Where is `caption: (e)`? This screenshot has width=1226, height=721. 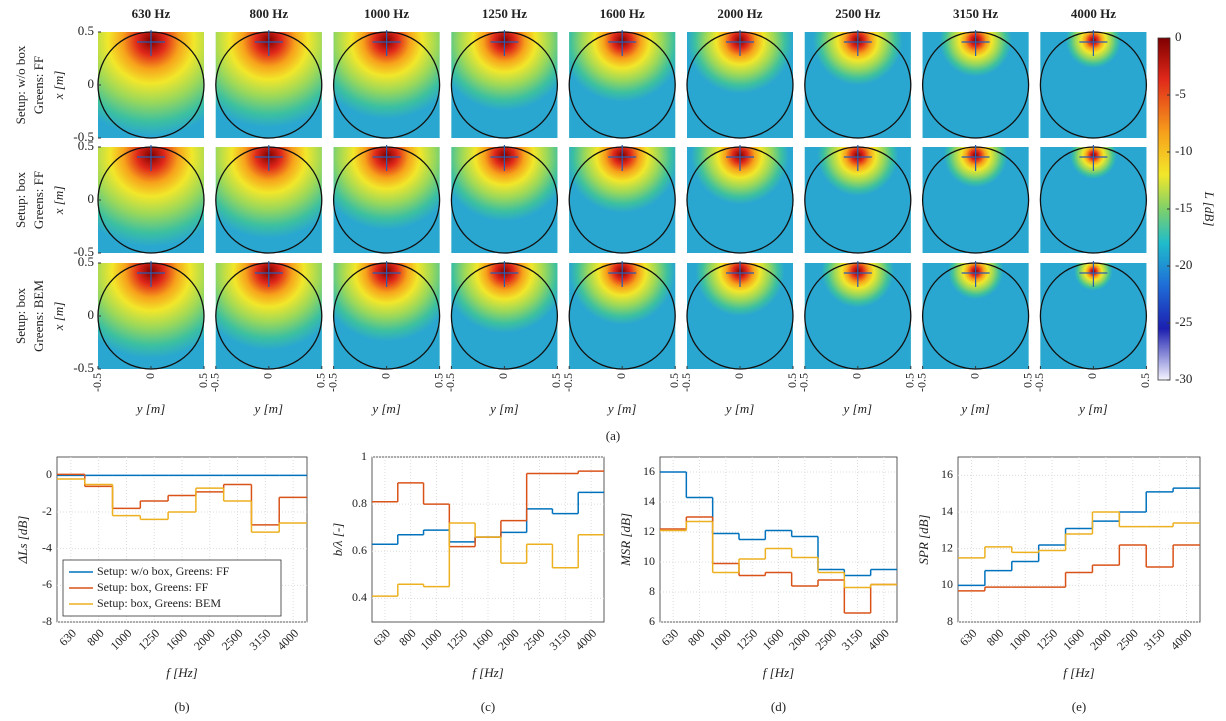
caption: (e) is located at coordinates (1079, 706).